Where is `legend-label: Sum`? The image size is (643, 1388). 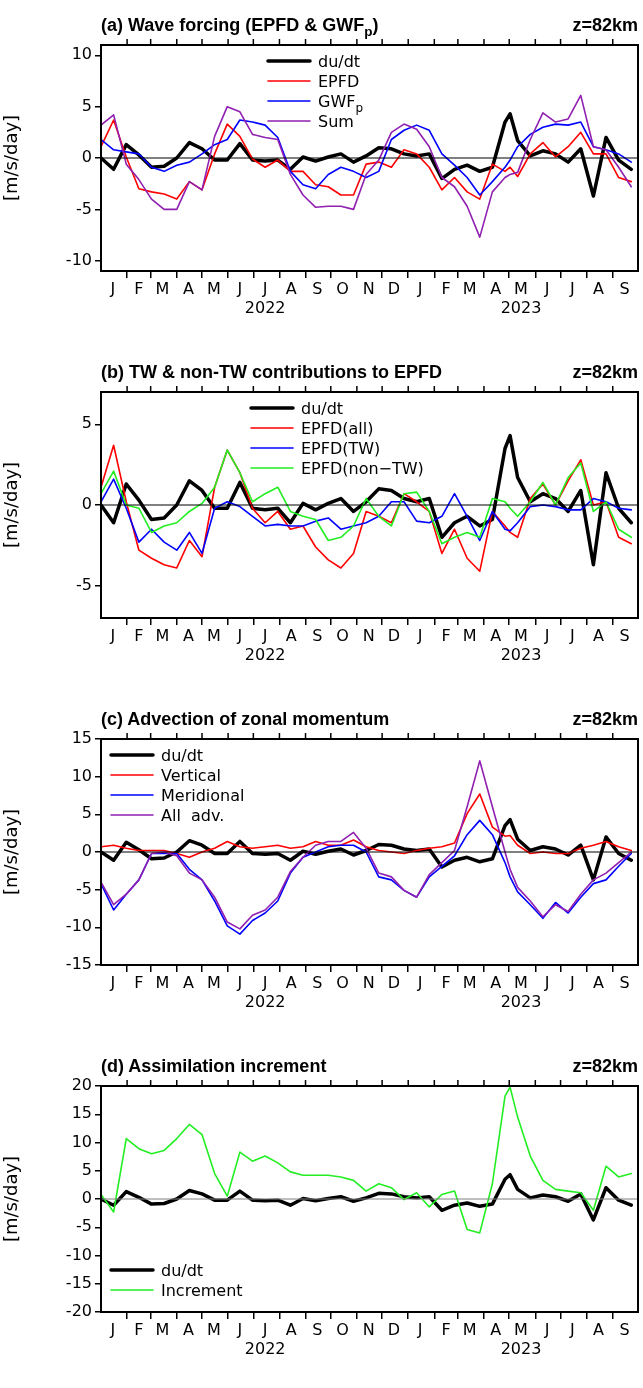
legend-label: Sum is located at coordinates (335, 121).